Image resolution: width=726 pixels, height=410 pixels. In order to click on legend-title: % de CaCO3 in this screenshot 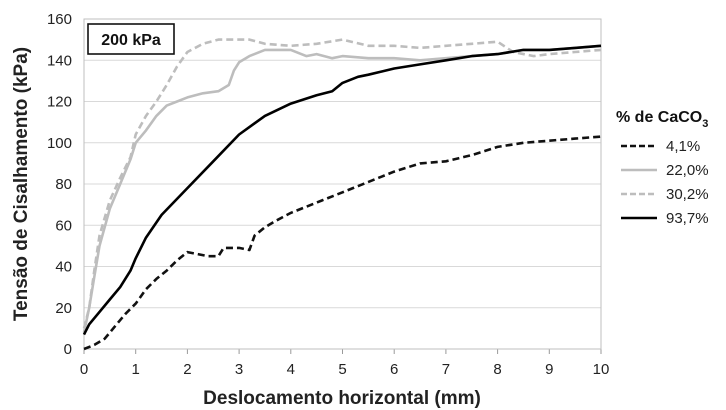, I will do `click(662, 119)`.